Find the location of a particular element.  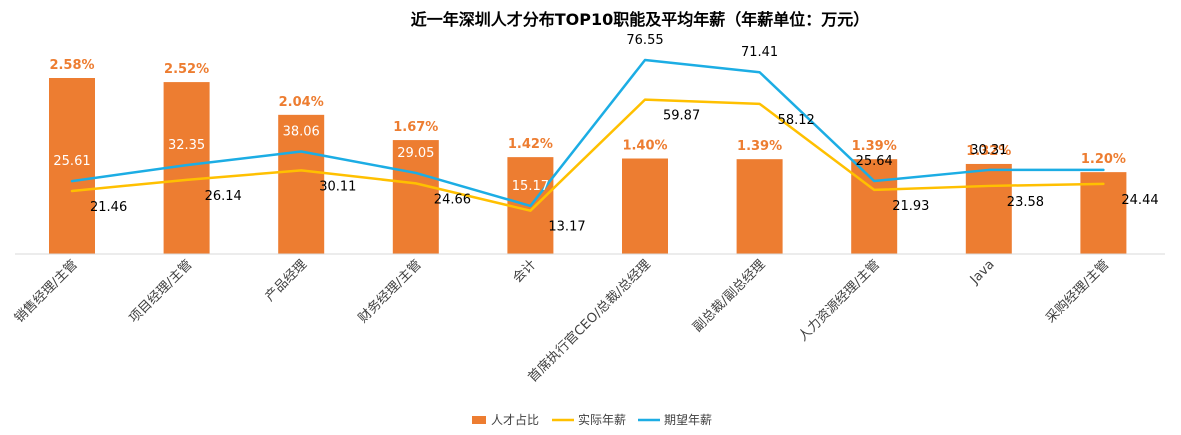

expected-label-8: 30.31 is located at coordinates (988, 150).